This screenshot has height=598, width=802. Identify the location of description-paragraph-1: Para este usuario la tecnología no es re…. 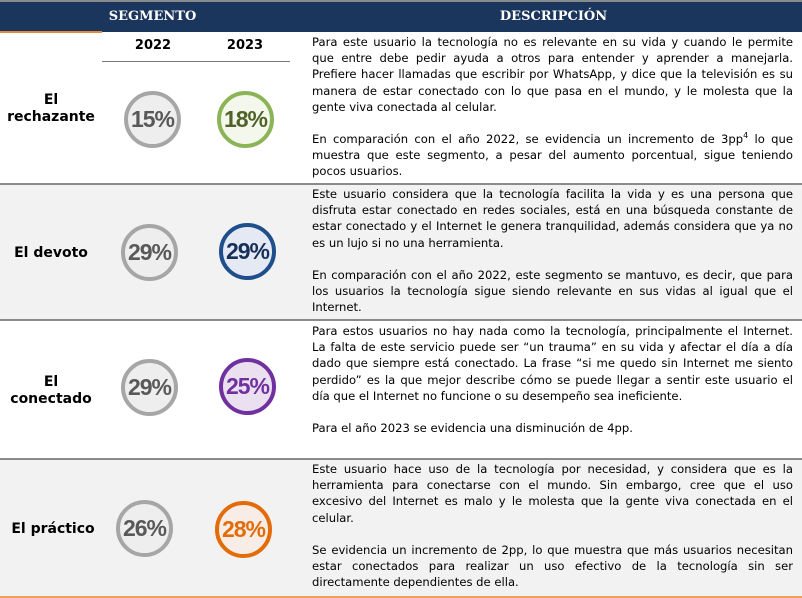
(552, 74).